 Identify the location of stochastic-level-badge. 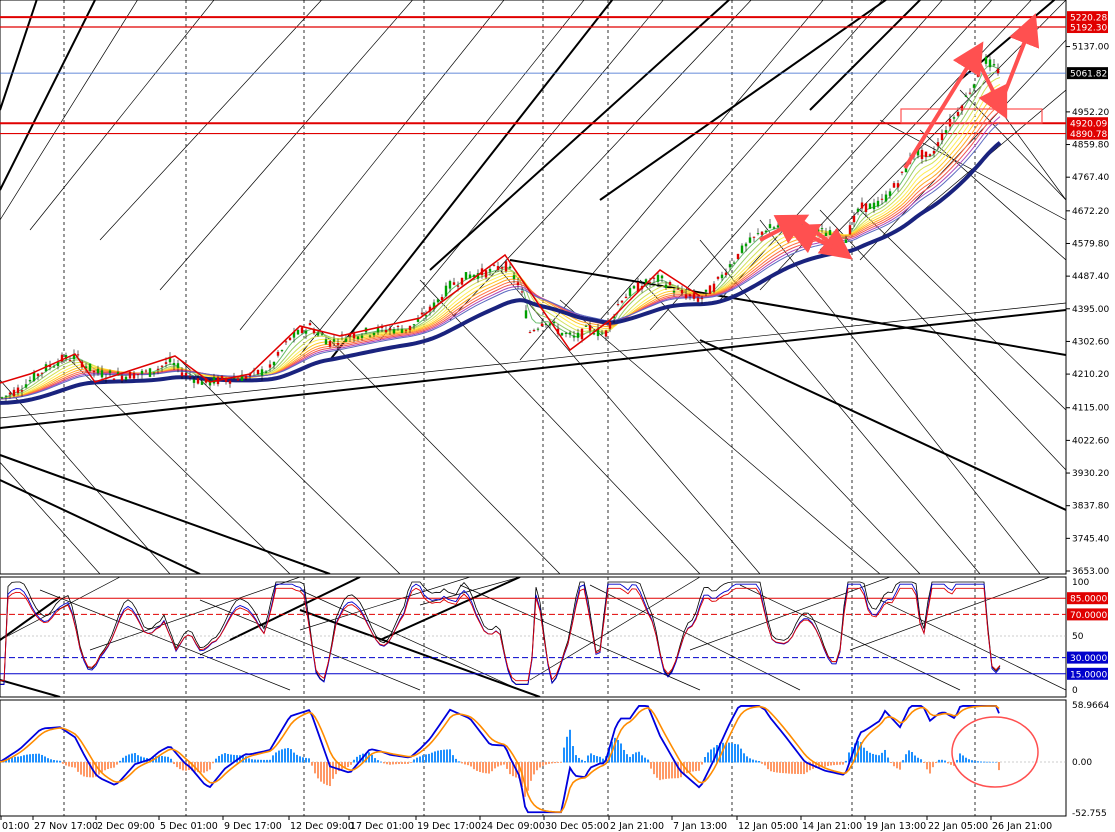
(1087, 673).